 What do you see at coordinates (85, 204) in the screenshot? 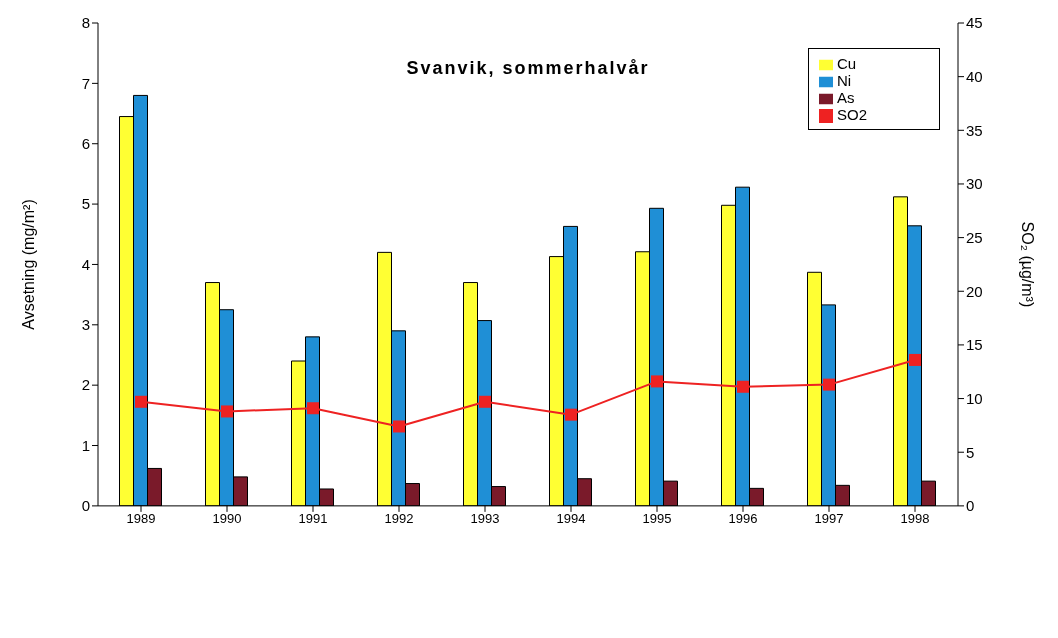
I see `y-tick-label: 5` at bounding box center [85, 204].